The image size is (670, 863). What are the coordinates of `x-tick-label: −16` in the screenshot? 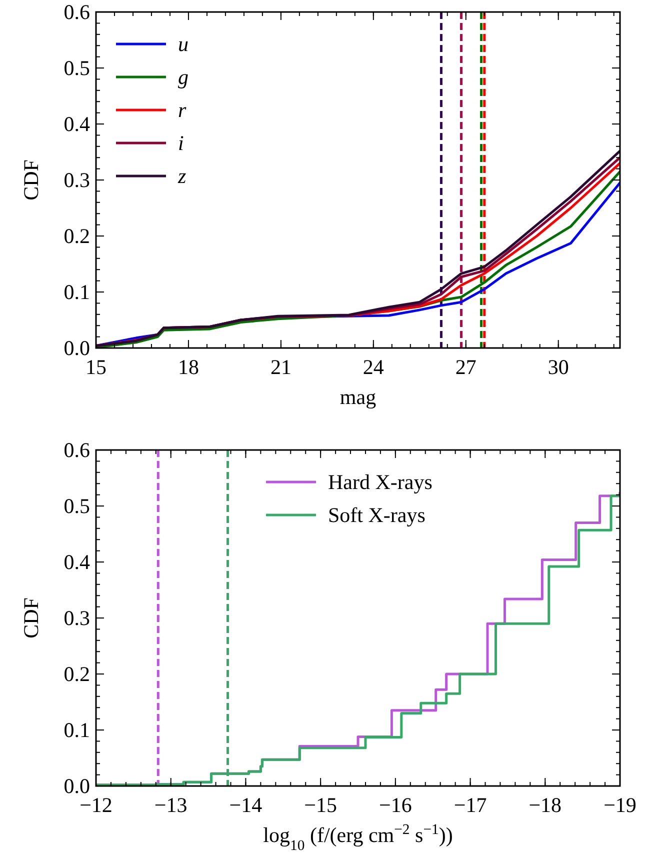 It's located at (395, 805).